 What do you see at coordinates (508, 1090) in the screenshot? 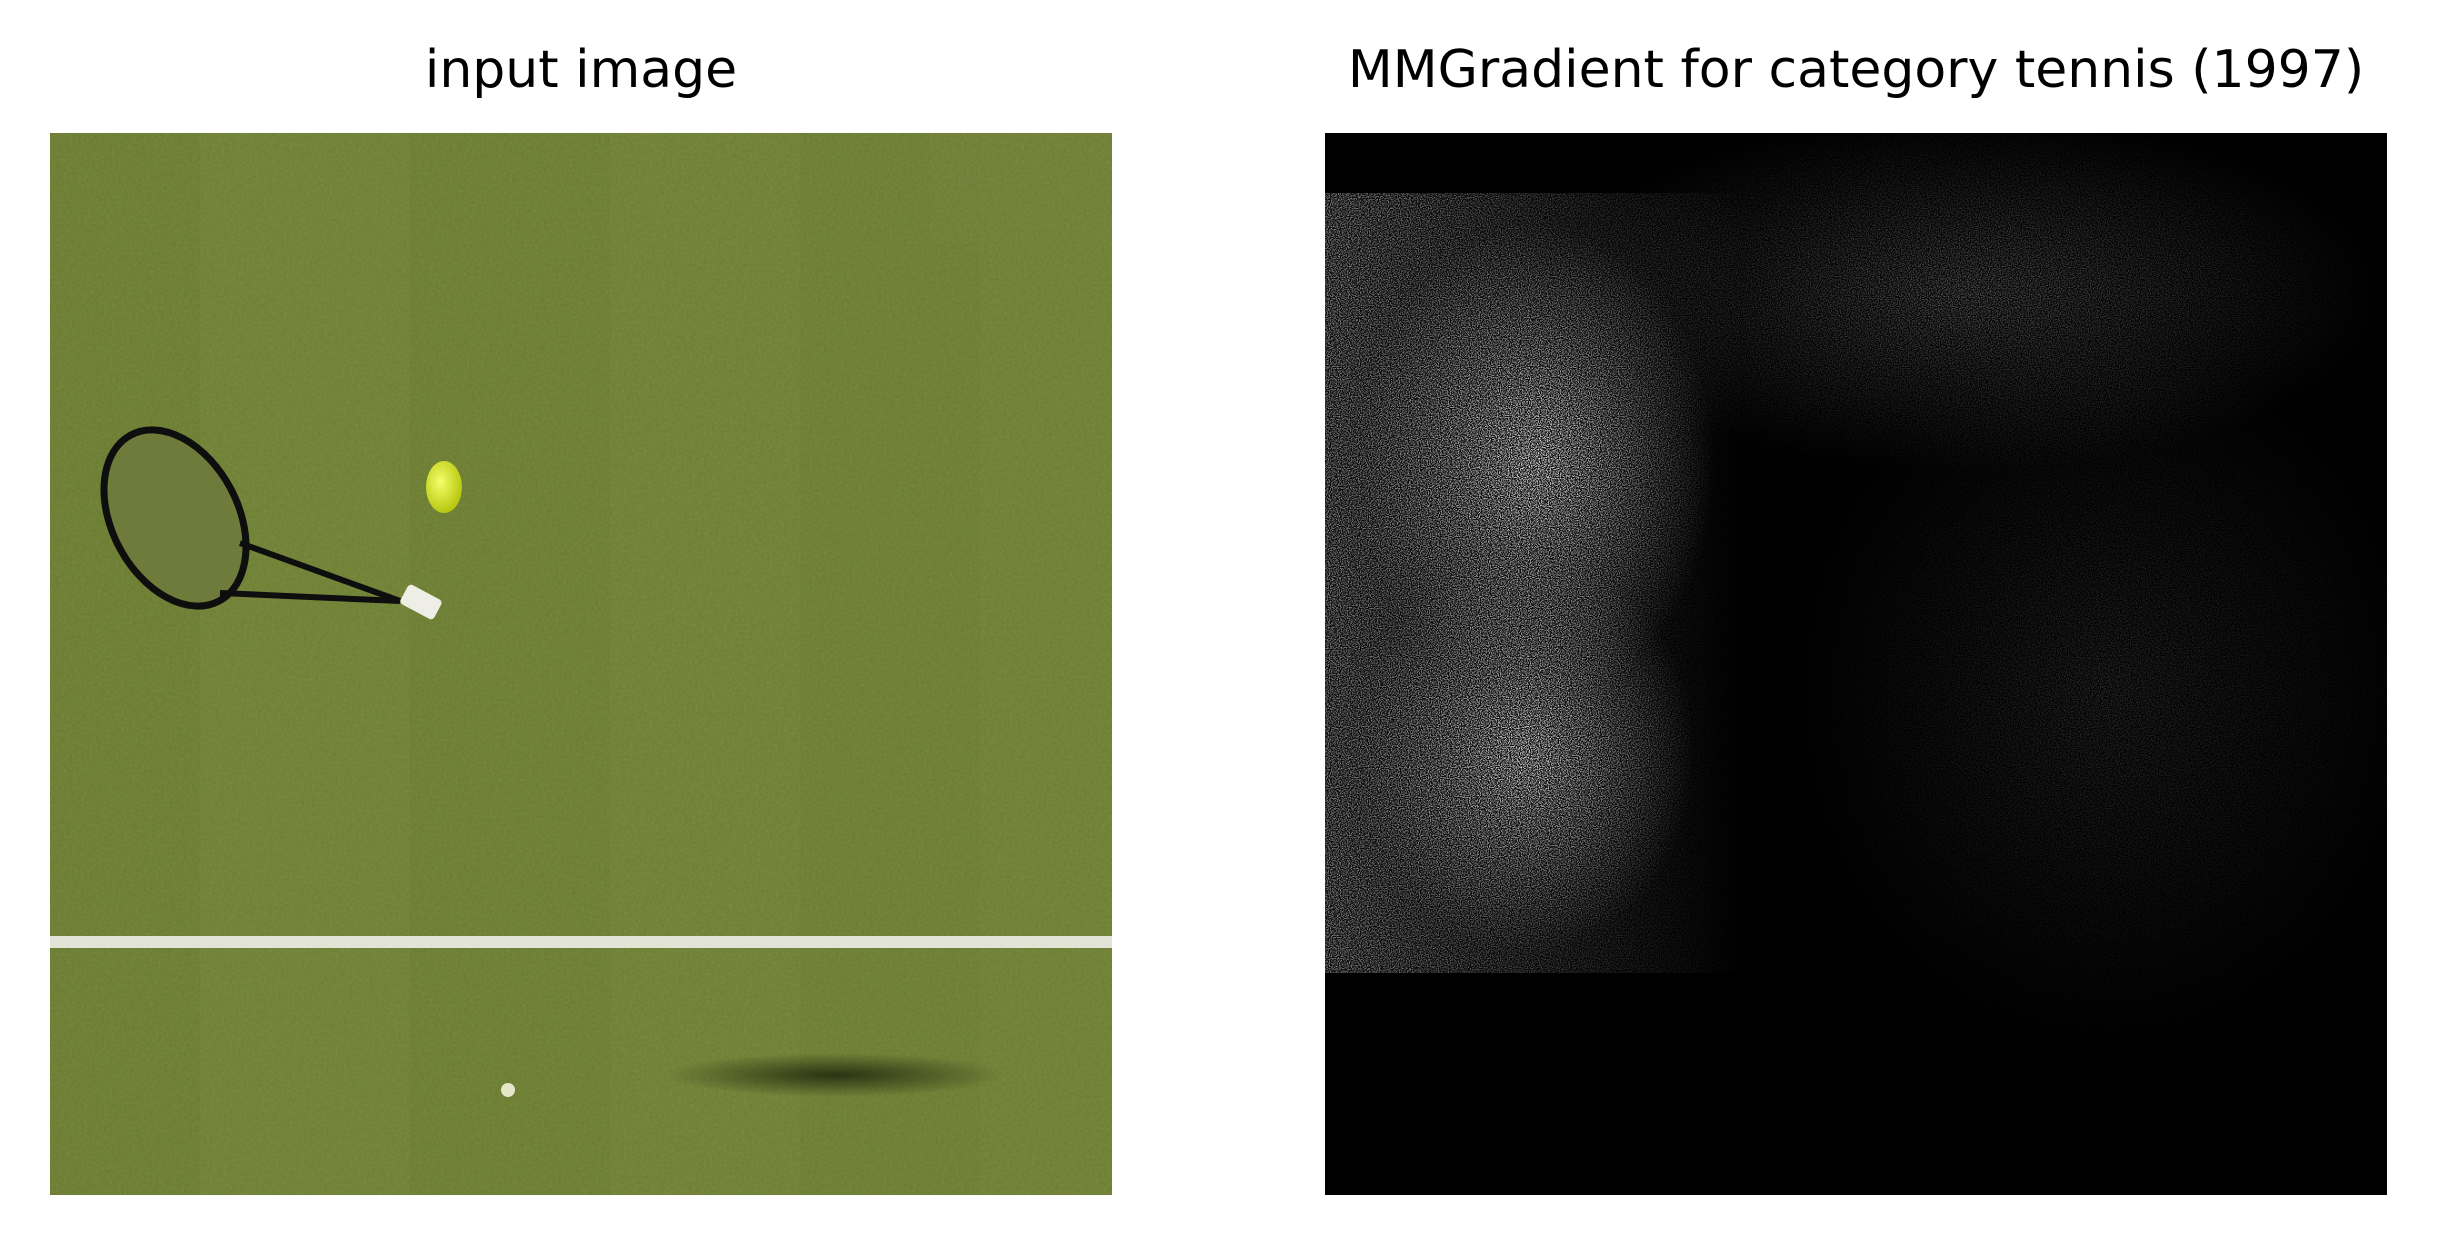
I see `small-ball-icon` at bounding box center [508, 1090].